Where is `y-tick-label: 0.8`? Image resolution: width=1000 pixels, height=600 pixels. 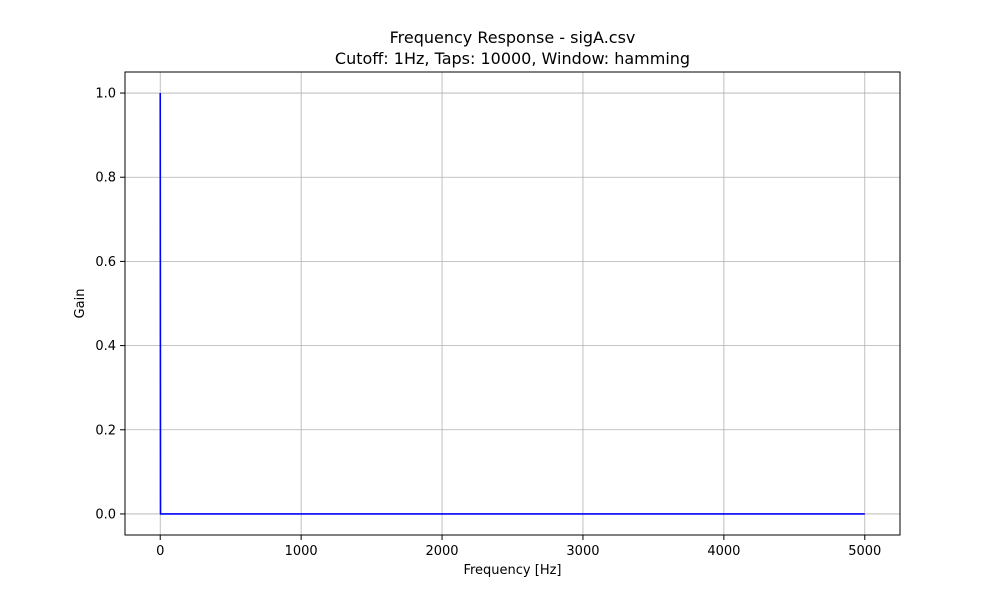
y-tick-label: 0.8 is located at coordinates (105, 178).